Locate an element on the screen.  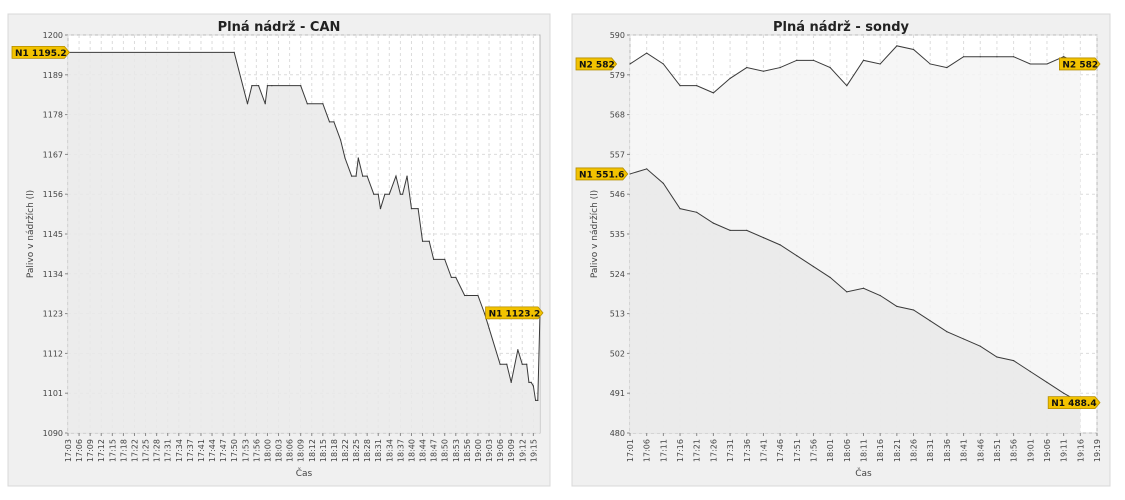
x-tick-label: 17:31 is located at coordinates (168, 450).